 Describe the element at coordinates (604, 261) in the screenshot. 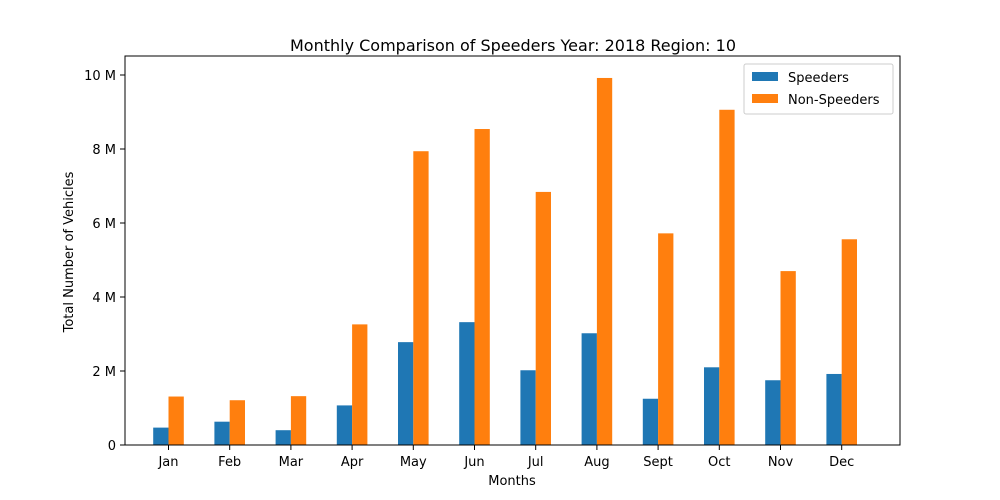

I see `bar-non-speeders-aug` at that location.